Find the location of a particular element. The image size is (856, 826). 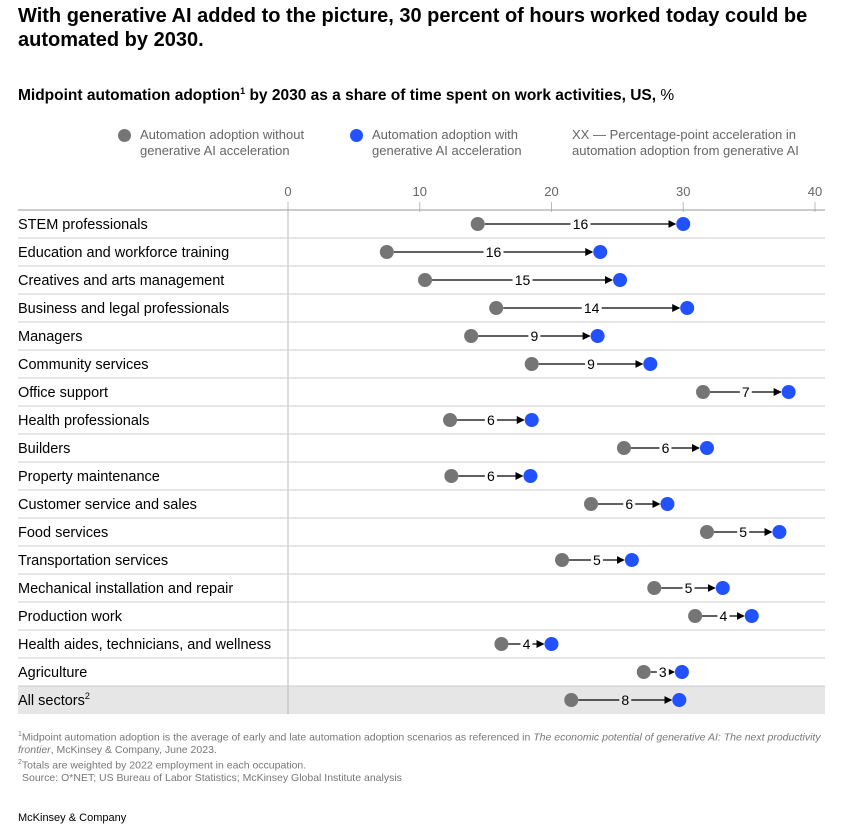

category-label: All sectors2 is located at coordinates (54, 700).